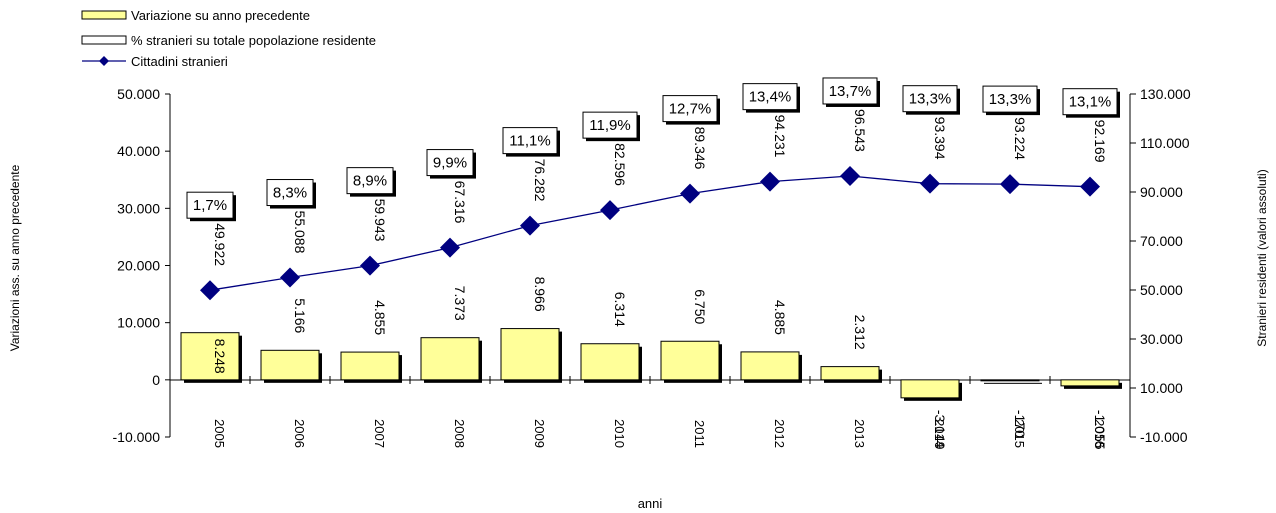 Image resolution: width=1276 pixels, height=513 pixels. Describe the element at coordinates (379, 433) in the screenshot. I see `x-category-label: 2007` at that location.